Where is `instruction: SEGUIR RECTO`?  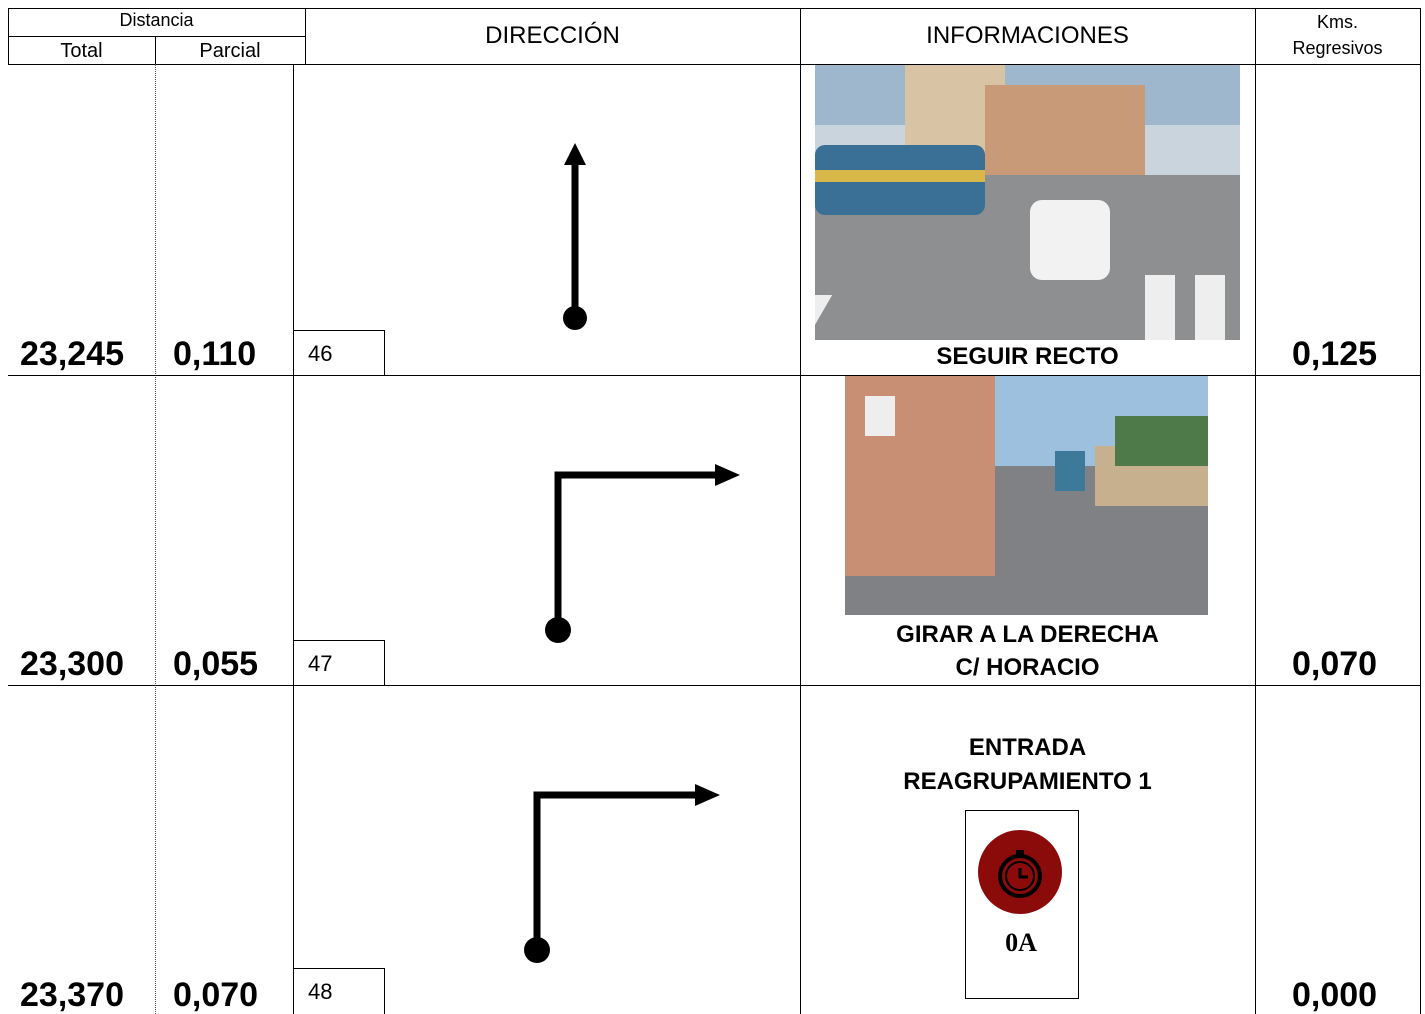 instruction: SEGUIR RECTO is located at coordinates (1027, 356).